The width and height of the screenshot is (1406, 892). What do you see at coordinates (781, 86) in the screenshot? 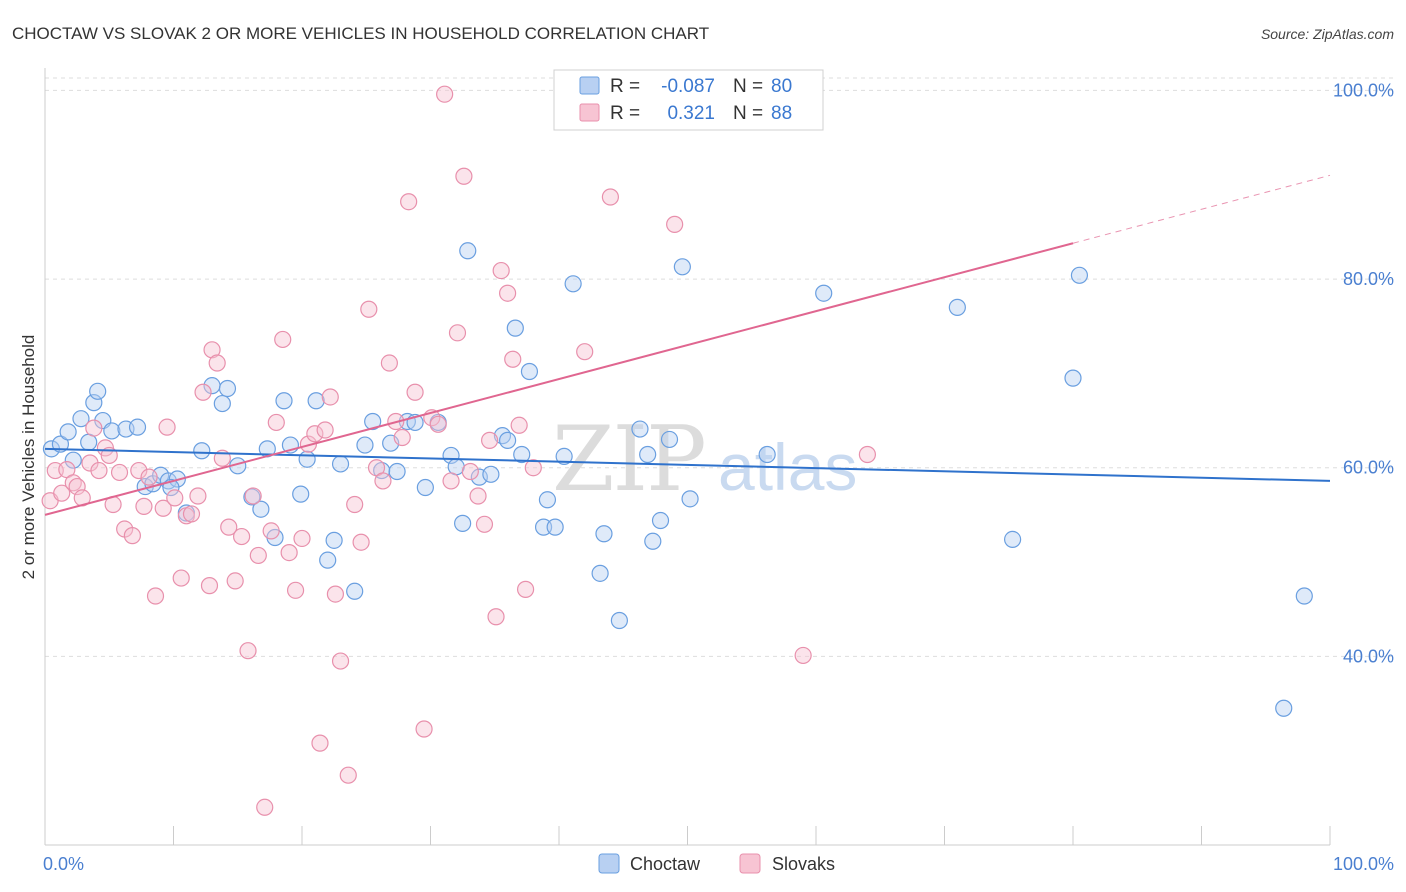
I see `legend-choctaw-n-value: 80` at bounding box center [781, 86].